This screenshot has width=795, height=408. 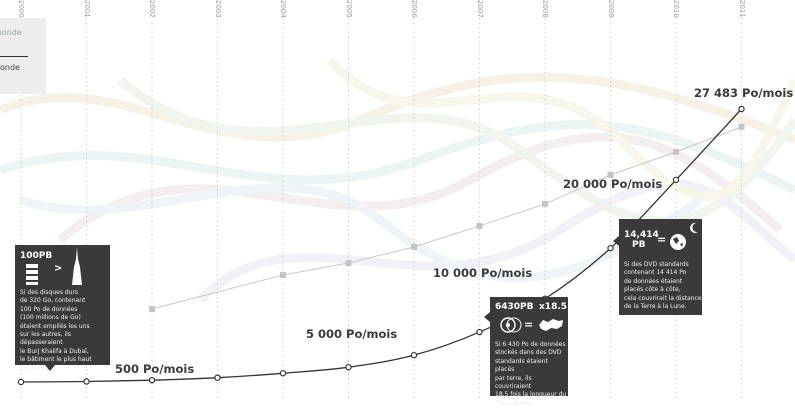 What do you see at coordinates (652, 290) in the screenshot?
I see `card-moon-line: placés côte à côte,` at bounding box center [652, 290].